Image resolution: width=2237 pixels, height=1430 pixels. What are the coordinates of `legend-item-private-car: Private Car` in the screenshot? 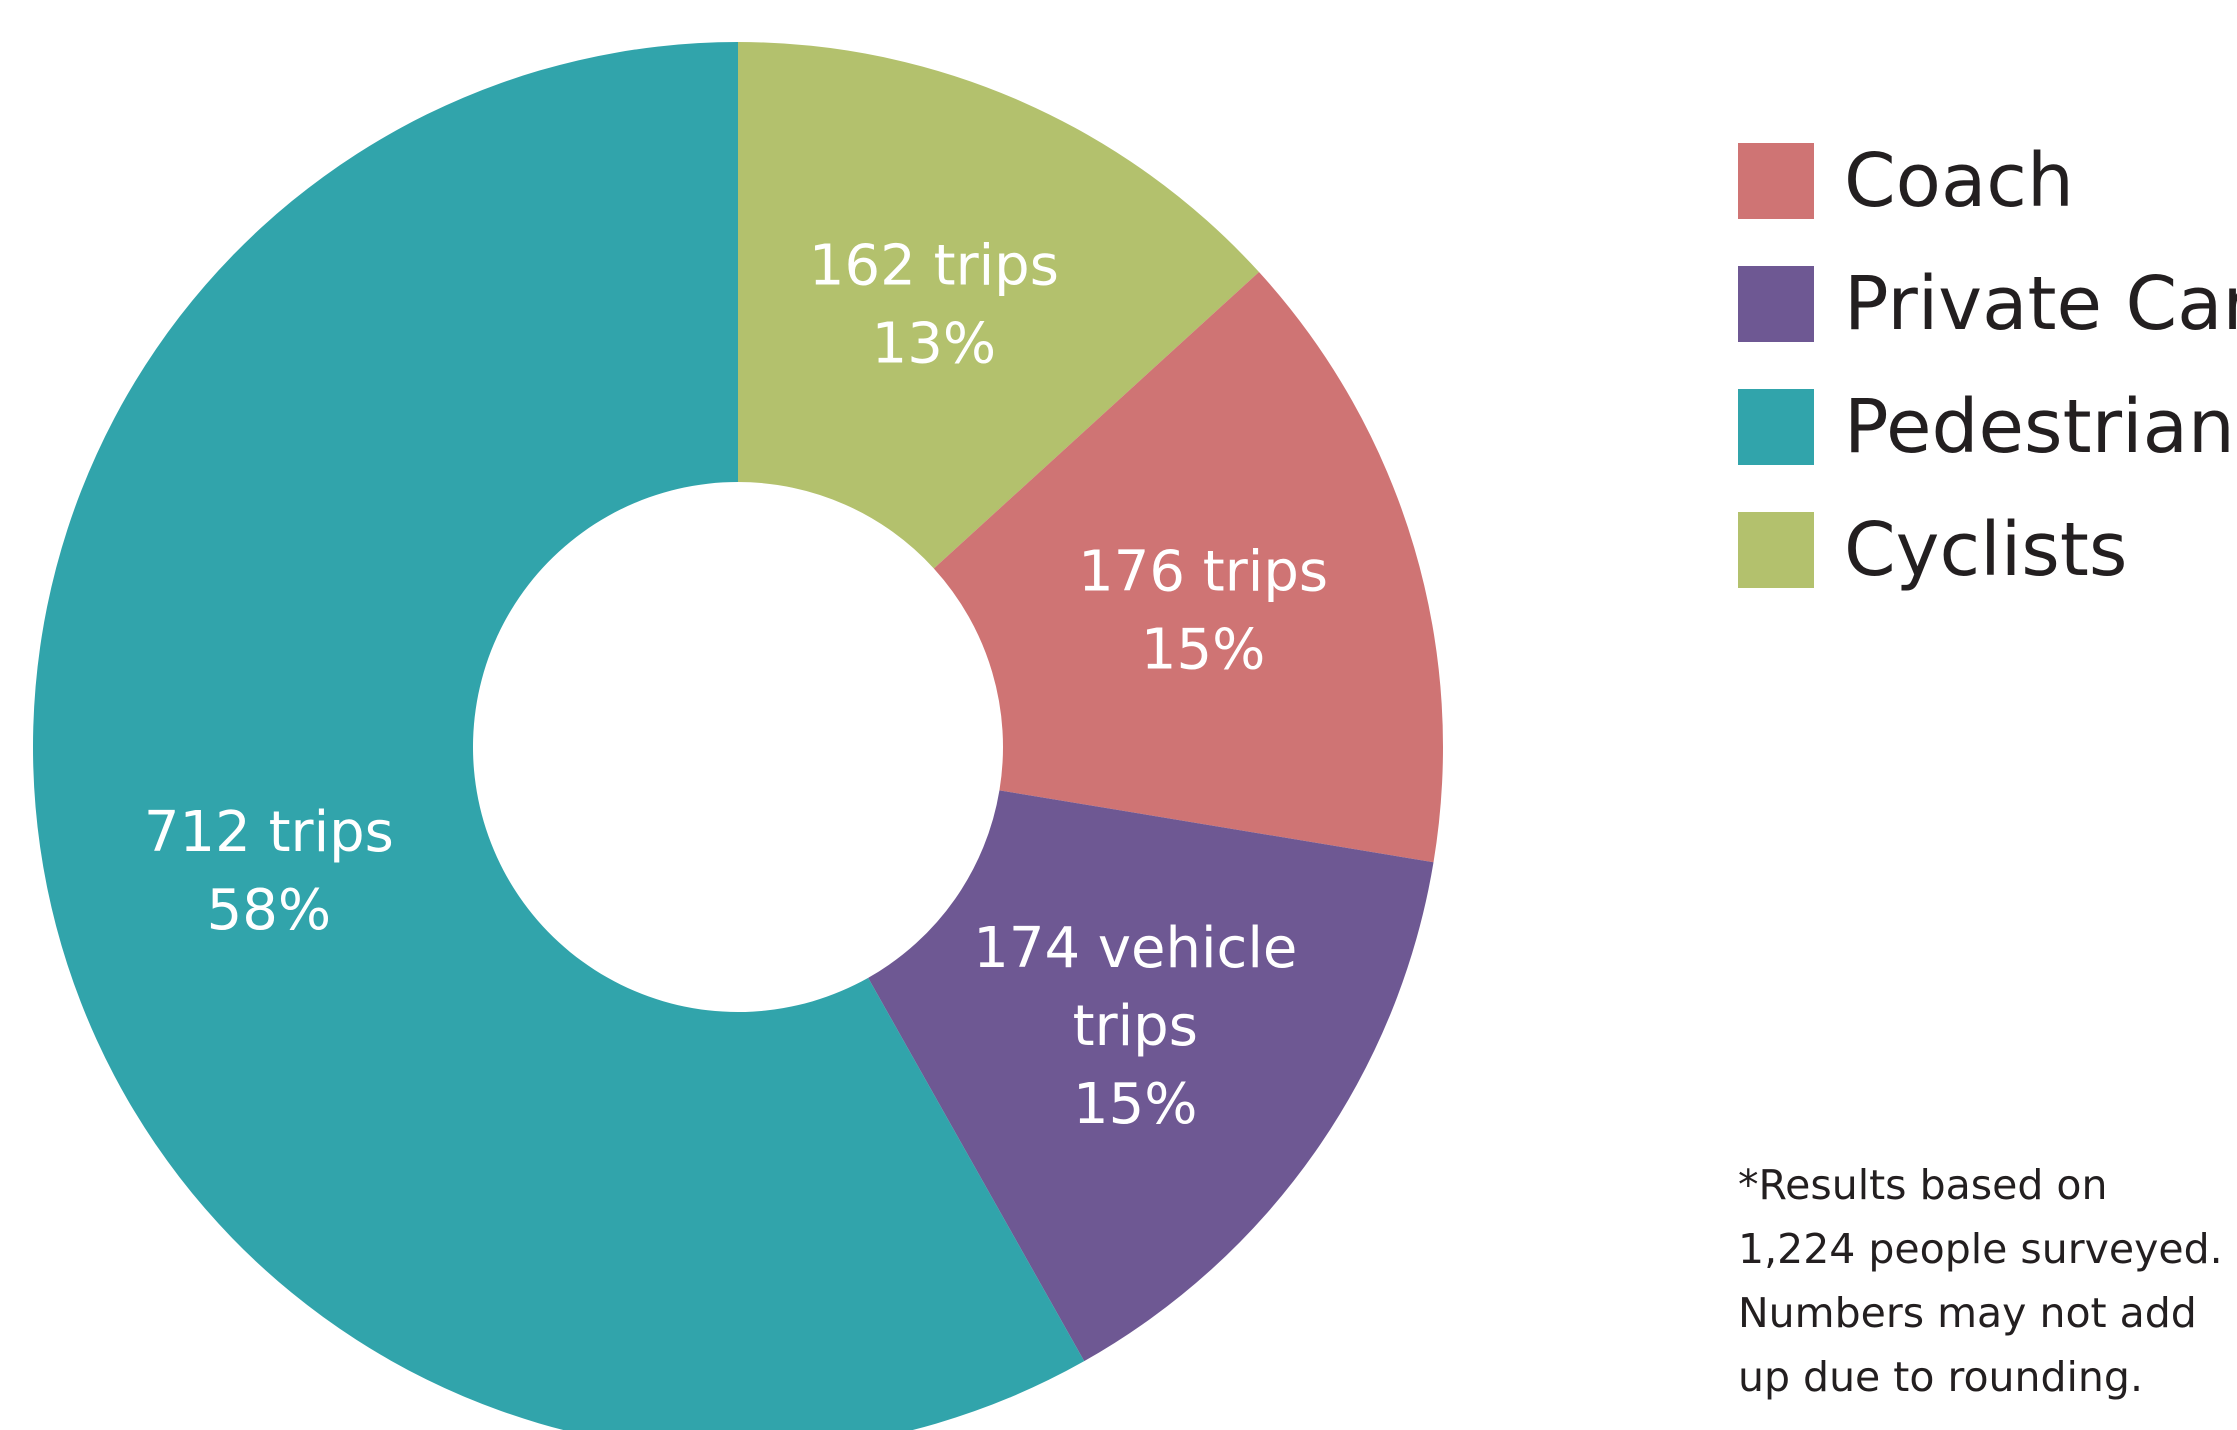 It's located at (1987, 304).